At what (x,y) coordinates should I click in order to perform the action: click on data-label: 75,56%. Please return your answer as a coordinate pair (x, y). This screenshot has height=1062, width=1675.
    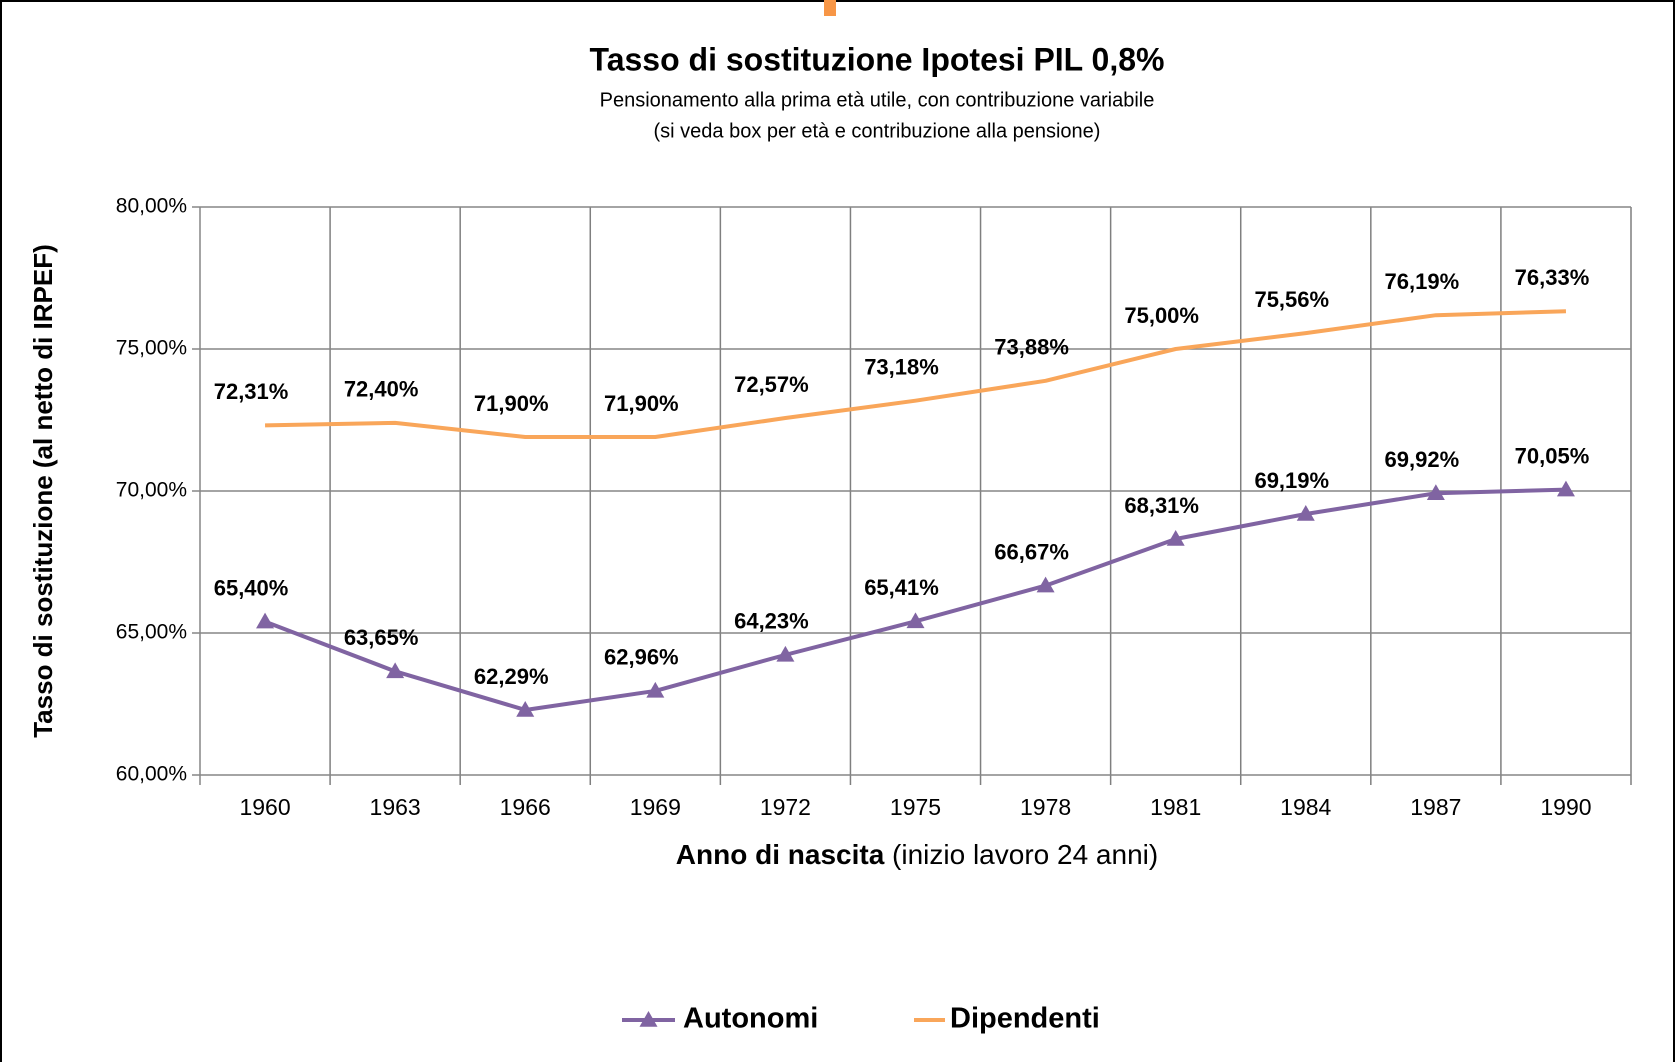
    Looking at the image, I should click on (1291, 299).